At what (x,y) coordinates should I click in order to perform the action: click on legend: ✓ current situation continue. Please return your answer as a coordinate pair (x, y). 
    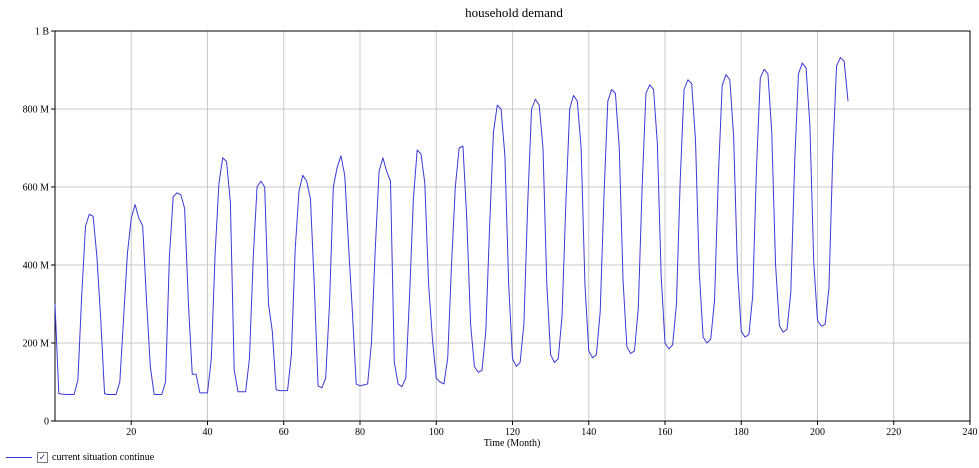
    Looking at the image, I should click on (80, 457).